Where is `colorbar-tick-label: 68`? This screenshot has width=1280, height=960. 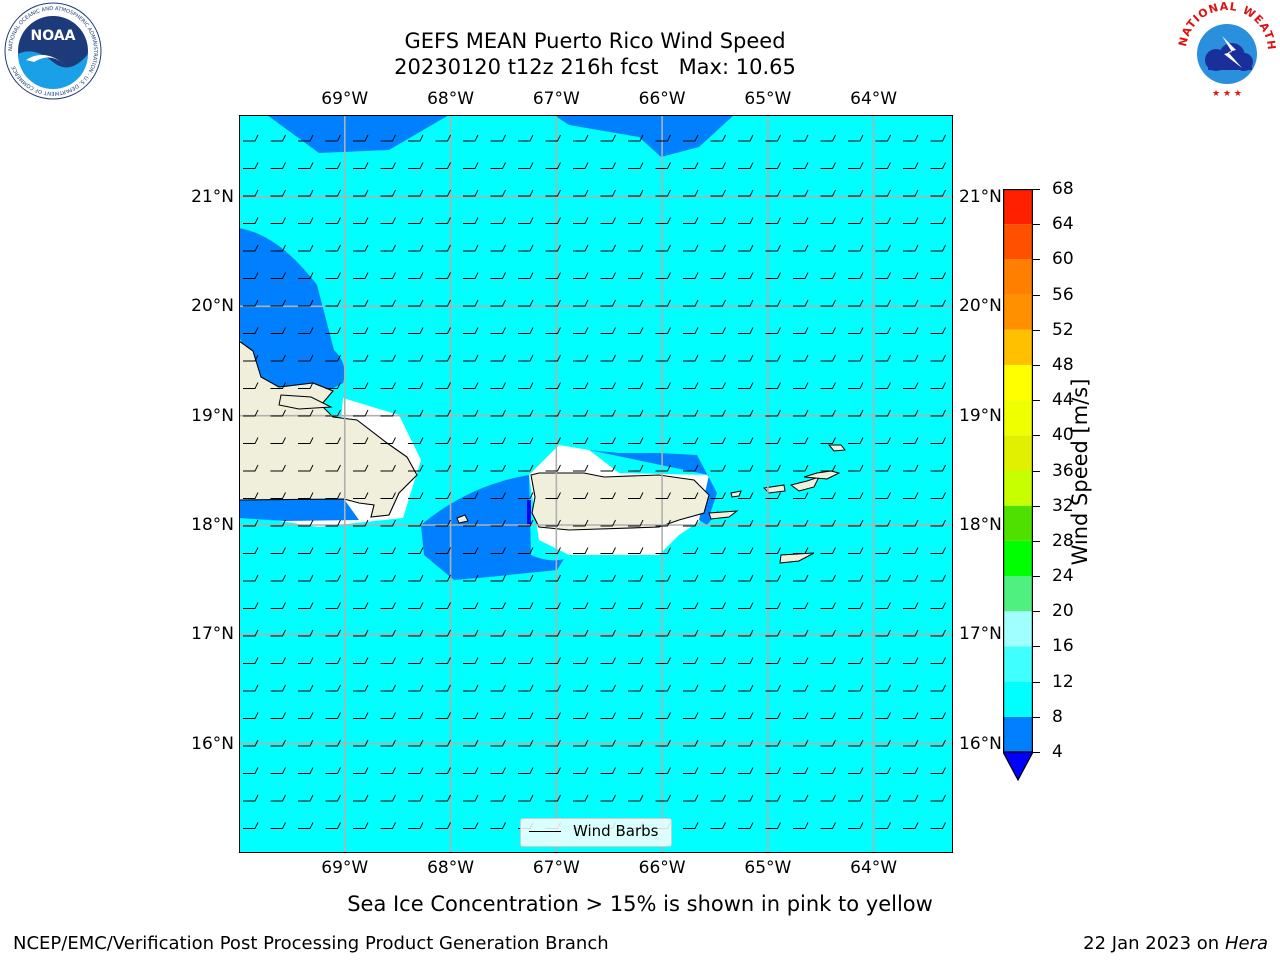
colorbar-tick-label: 68 is located at coordinates (1063, 189).